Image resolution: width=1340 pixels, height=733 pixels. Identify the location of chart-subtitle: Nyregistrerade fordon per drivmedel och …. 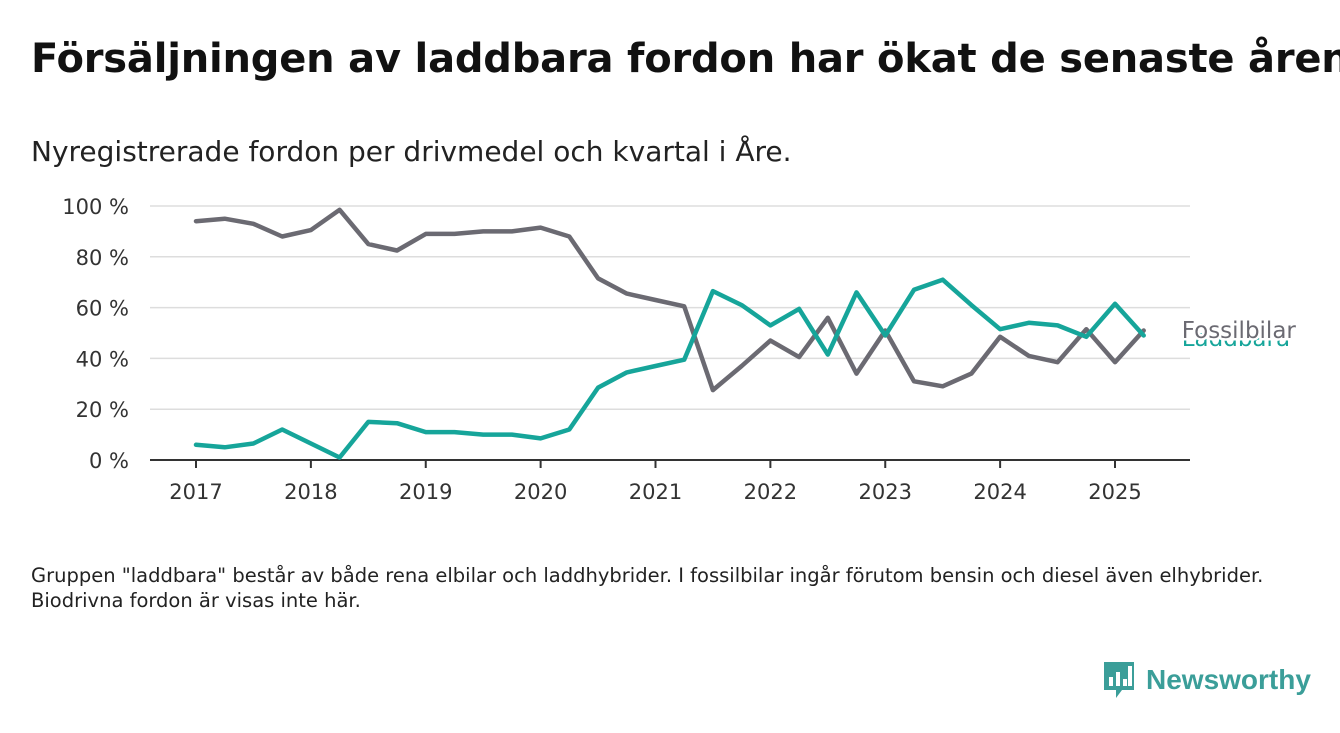
(411, 151).